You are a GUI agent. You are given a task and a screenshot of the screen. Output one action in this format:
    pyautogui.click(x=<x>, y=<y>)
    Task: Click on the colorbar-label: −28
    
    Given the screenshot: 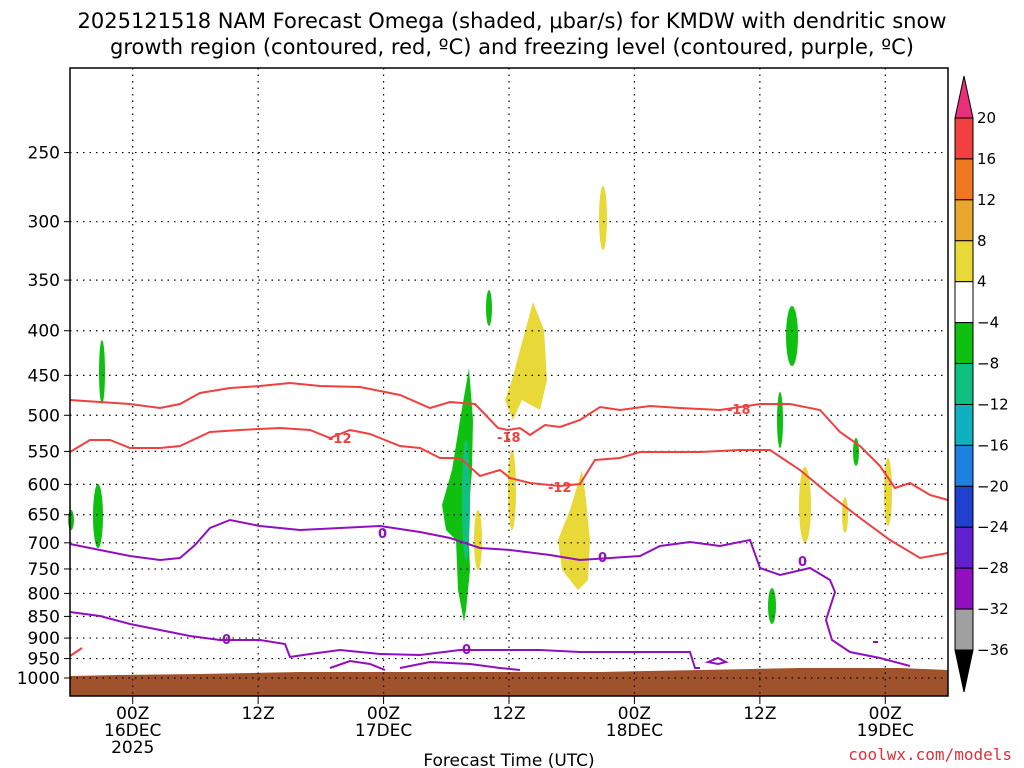 What is the action you would take?
    pyautogui.click(x=993, y=568)
    